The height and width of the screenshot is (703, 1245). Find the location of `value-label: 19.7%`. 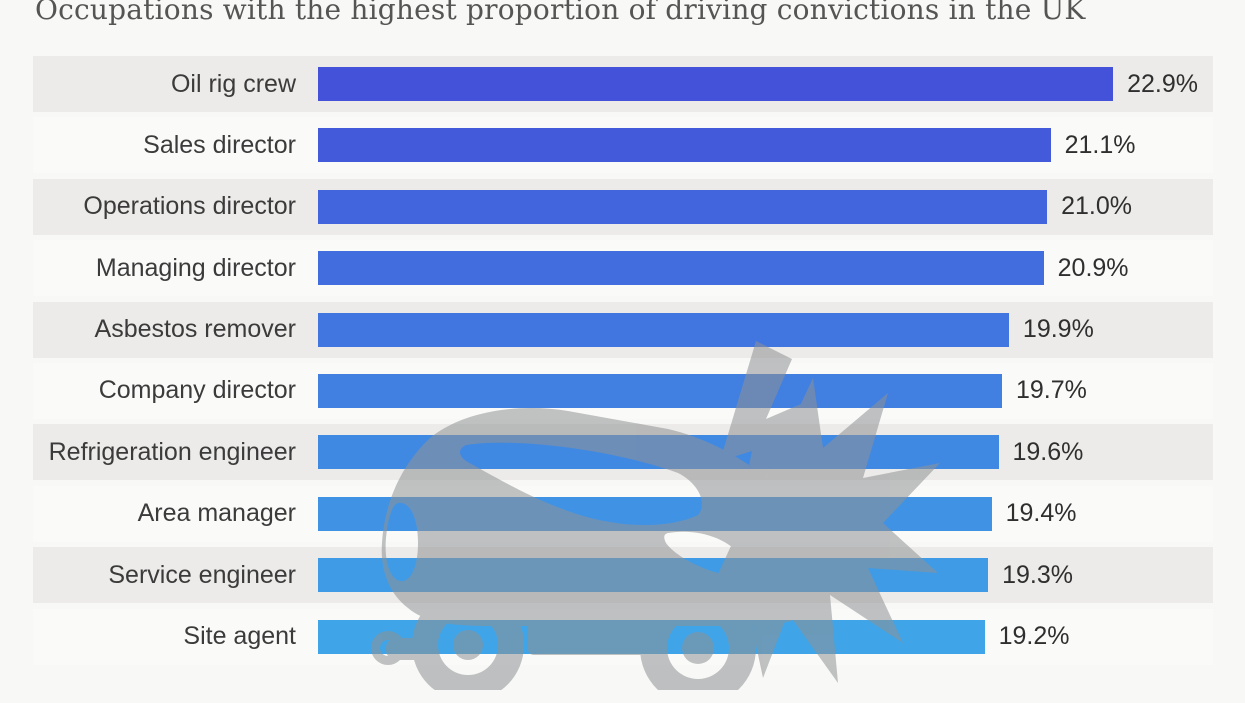

value-label: 19.7% is located at coordinates (1051, 390).